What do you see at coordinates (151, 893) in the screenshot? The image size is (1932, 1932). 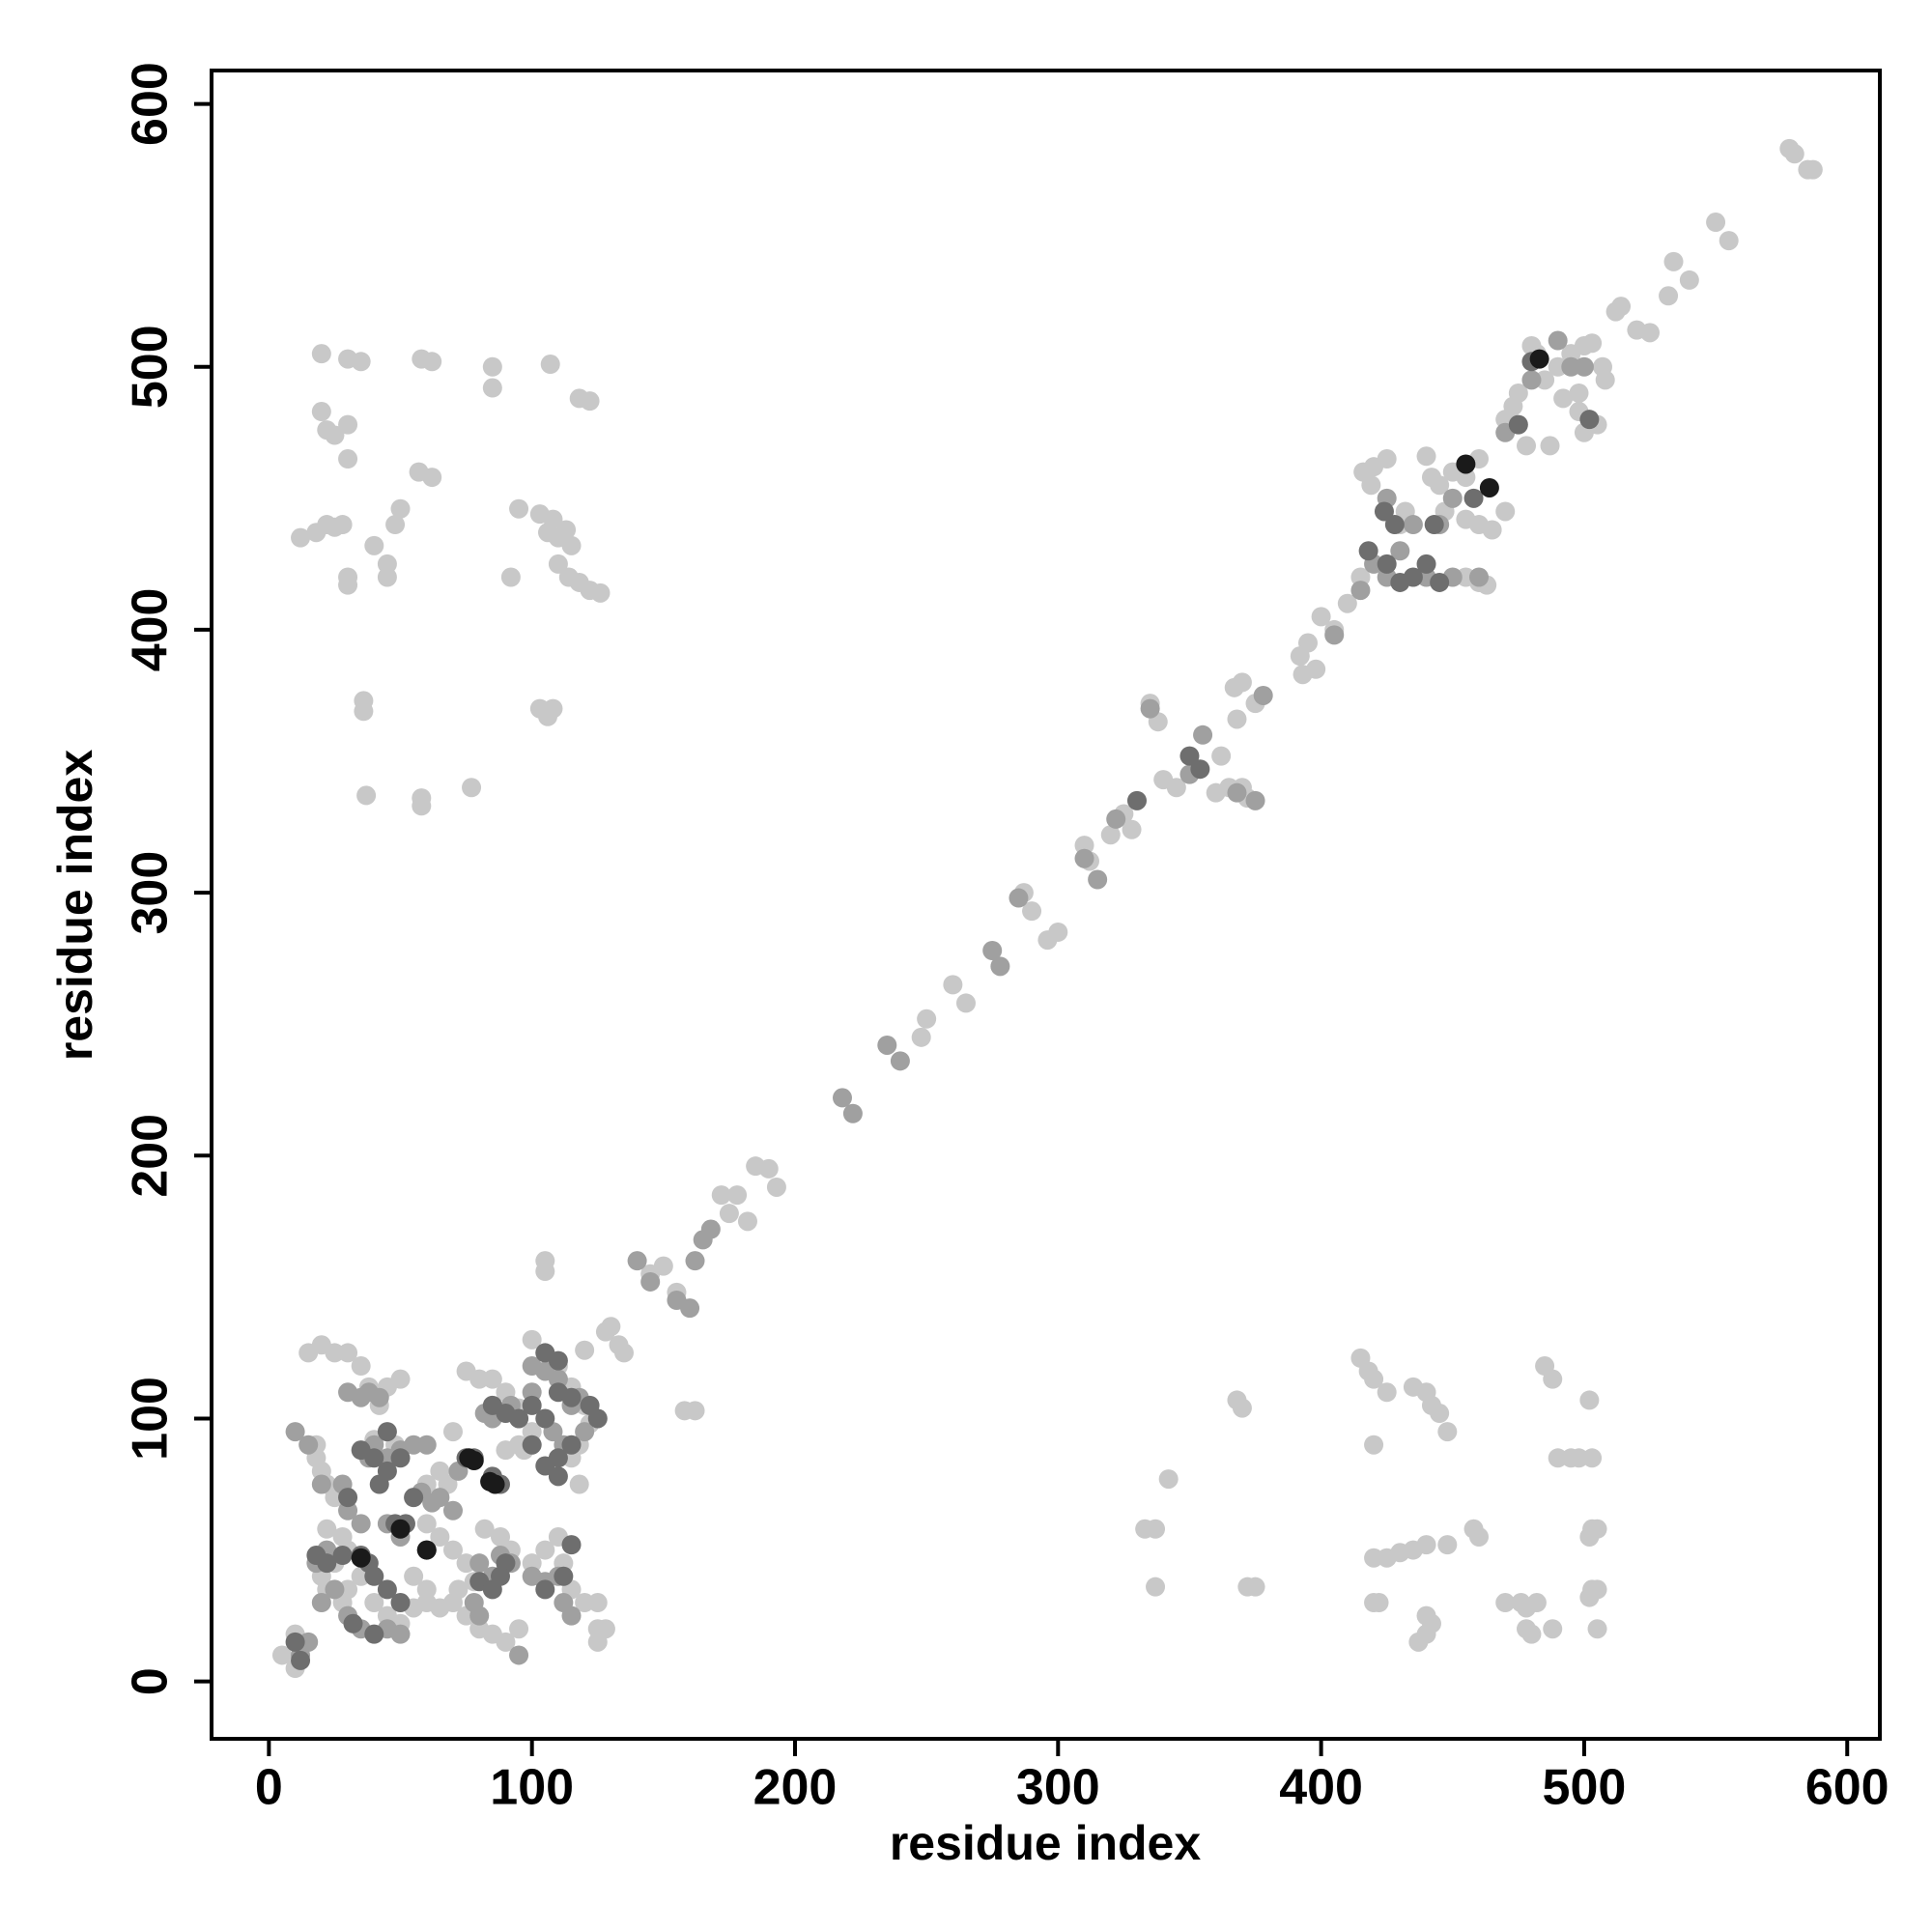 I see `y-tick-label: 300` at bounding box center [151, 893].